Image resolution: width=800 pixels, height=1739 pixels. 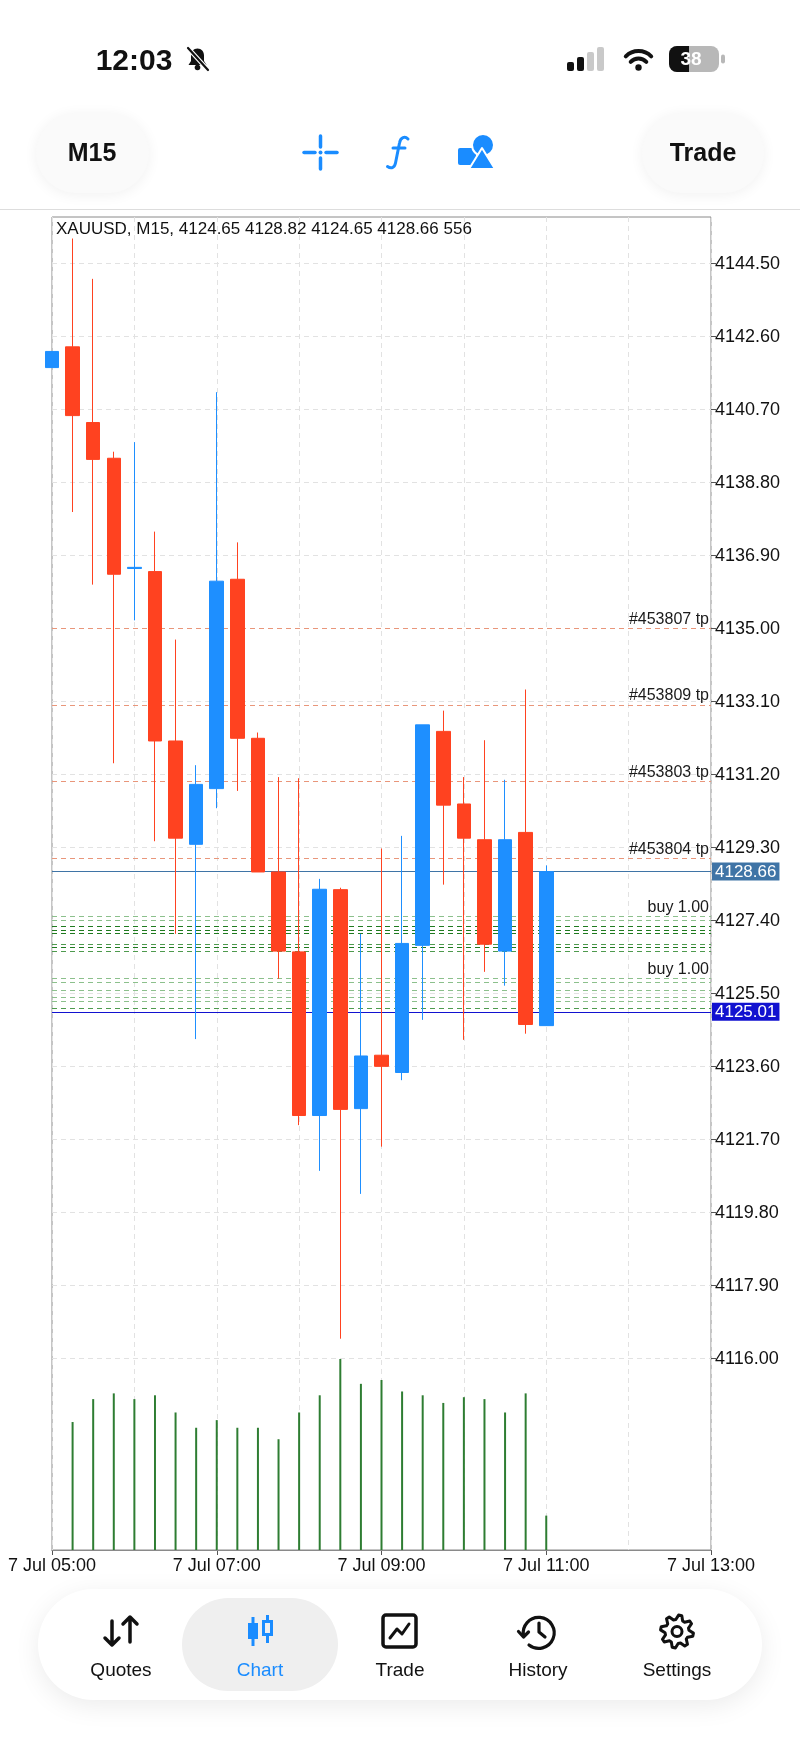 I want to click on chart-title: XAUUSD, M15, 4124.65 4128.82 4124.65 4128.66 556, so click(x=264, y=228).